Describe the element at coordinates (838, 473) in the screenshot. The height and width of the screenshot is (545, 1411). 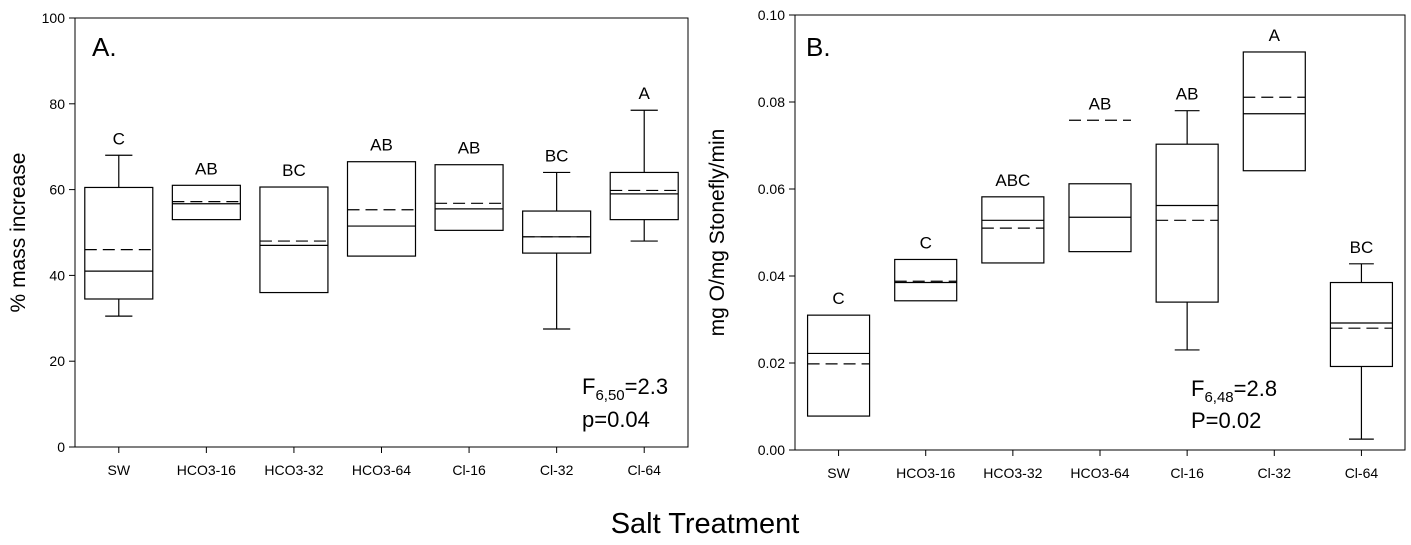
I see `x-tick-label-b: SW` at that location.